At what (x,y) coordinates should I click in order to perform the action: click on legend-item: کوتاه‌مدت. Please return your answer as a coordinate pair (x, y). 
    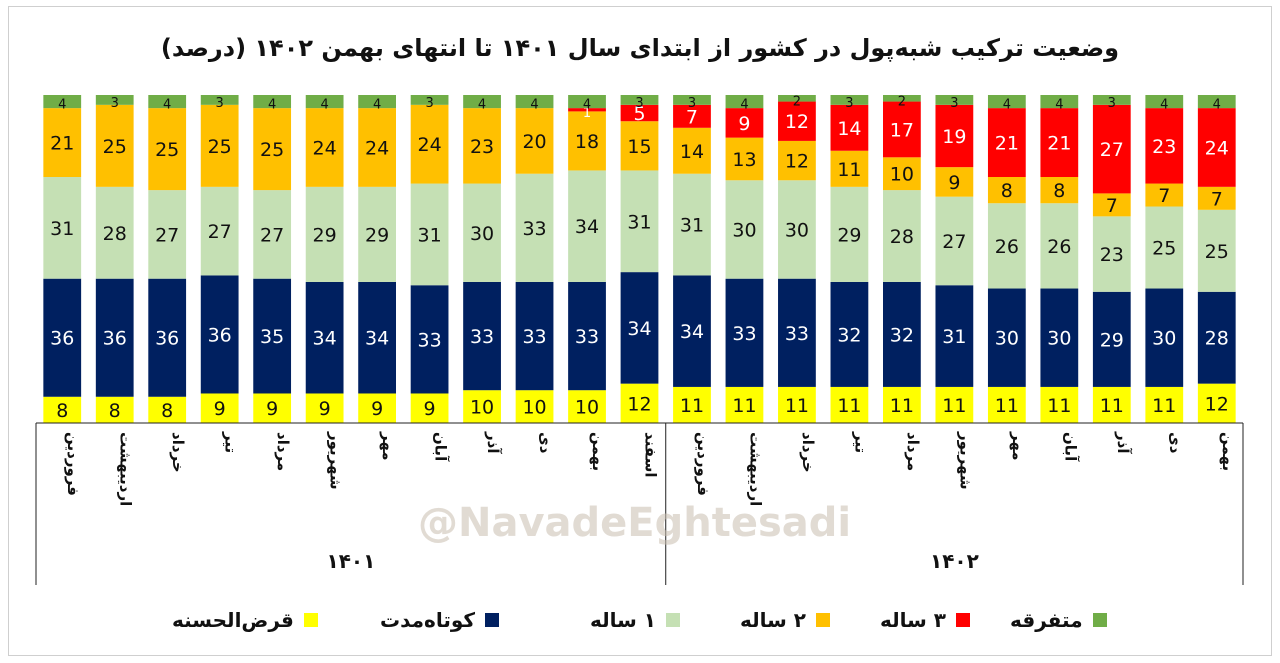
    Looking at the image, I should click on (440, 620).